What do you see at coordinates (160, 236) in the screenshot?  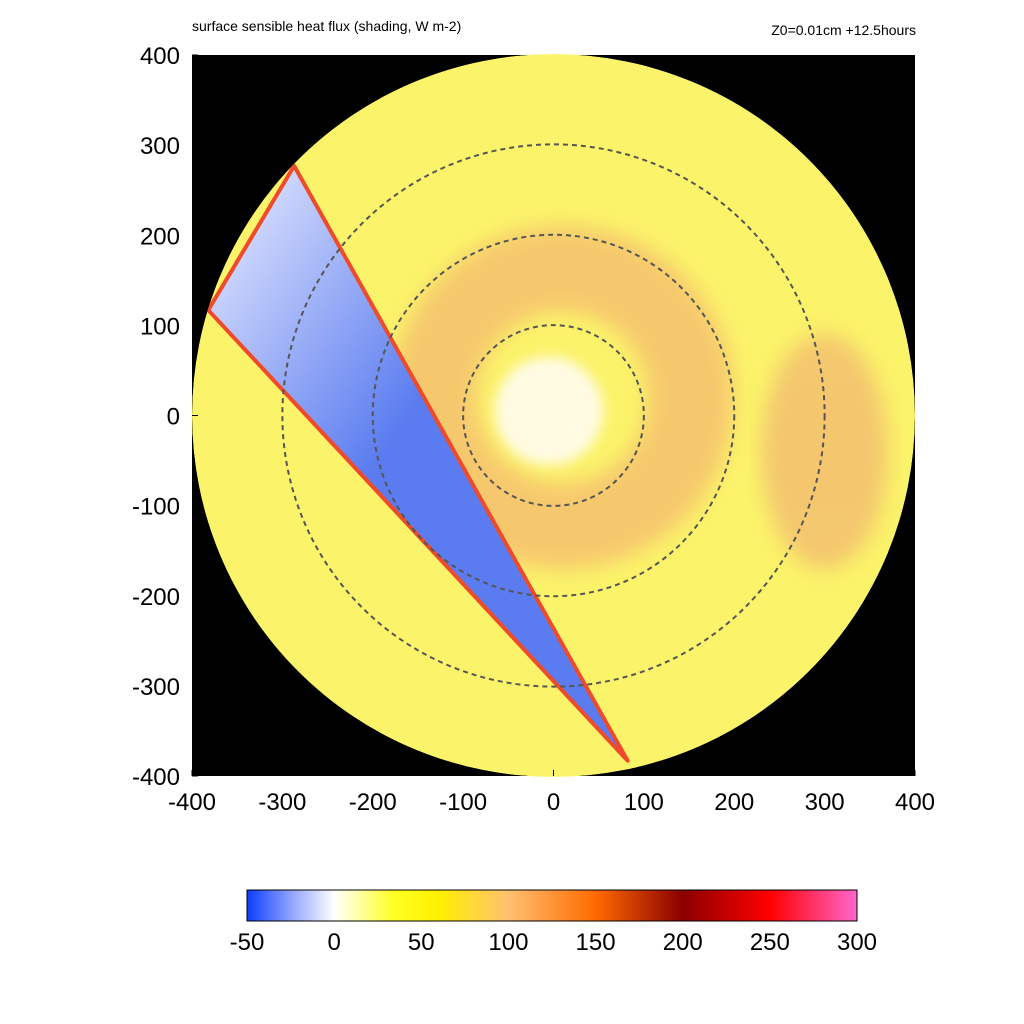 I see `y-tick-label: 200` at bounding box center [160, 236].